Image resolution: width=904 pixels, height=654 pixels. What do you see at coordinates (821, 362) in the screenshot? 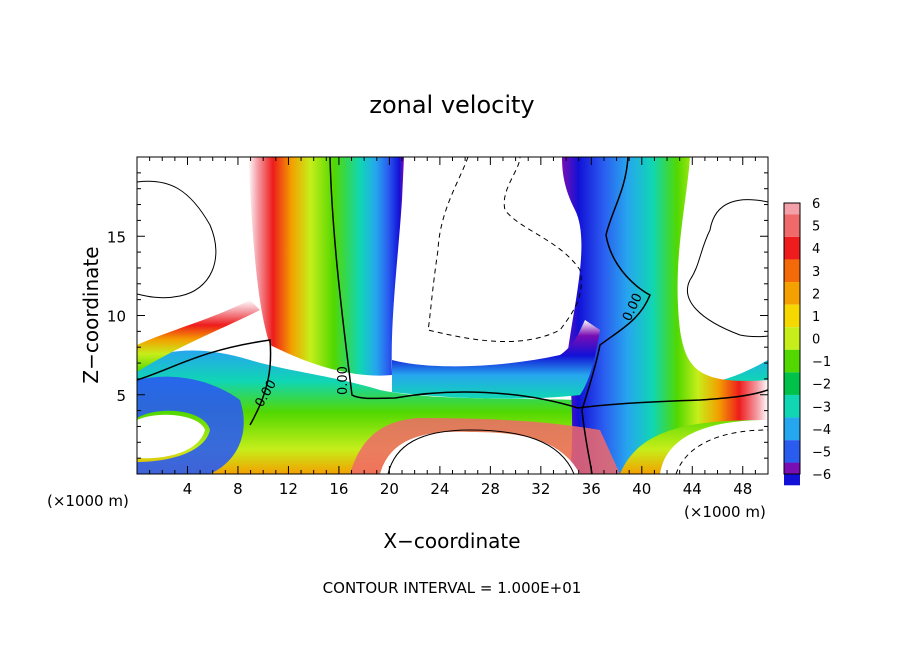
I see `colorbar-tick-label: −1` at bounding box center [821, 362].